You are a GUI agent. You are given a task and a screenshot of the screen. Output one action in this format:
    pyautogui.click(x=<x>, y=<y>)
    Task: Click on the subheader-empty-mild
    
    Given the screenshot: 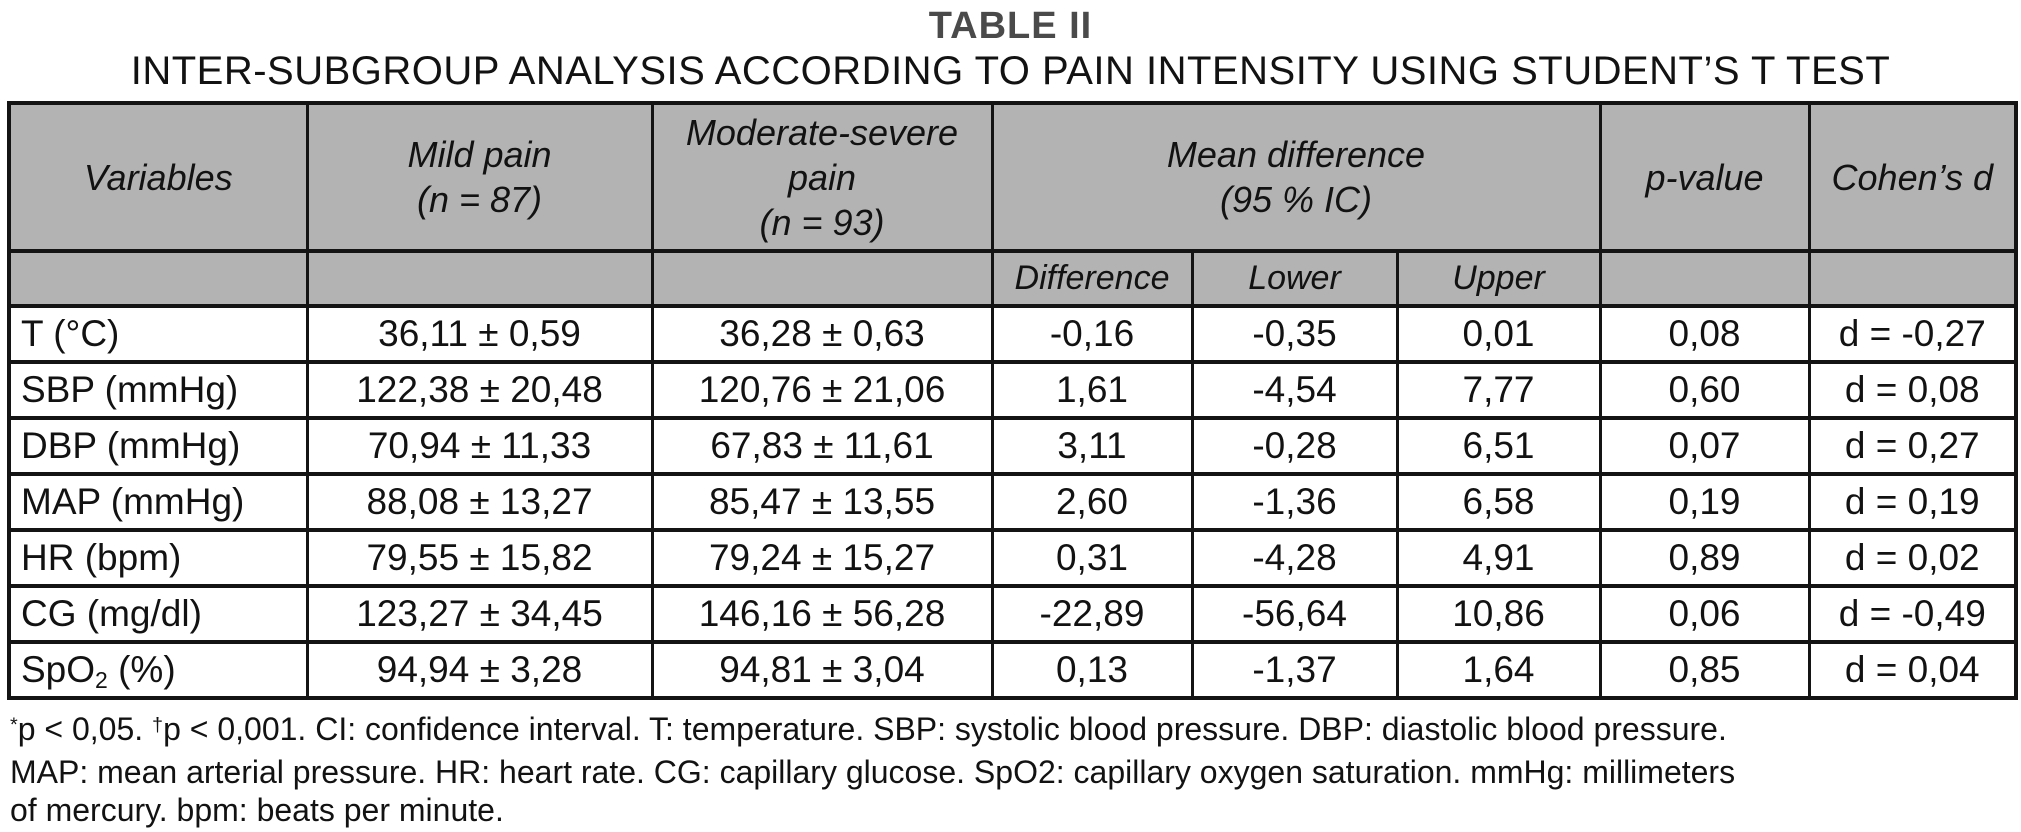 What is the action you would take?
    pyautogui.click(x=479, y=278)
    